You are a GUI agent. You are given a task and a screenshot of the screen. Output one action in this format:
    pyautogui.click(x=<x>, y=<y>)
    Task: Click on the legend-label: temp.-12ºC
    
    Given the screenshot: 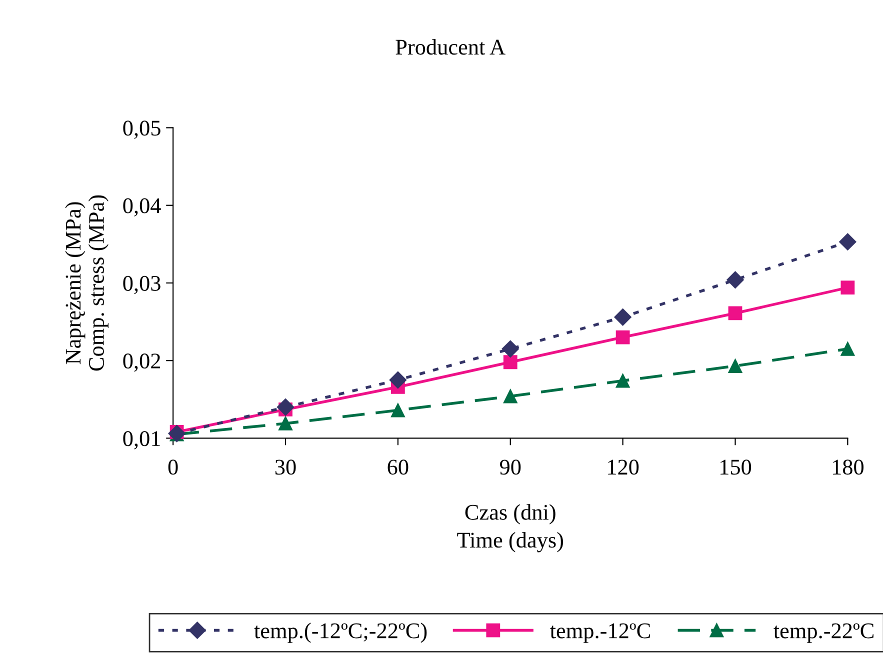 What is the action you would take?
    pyautogui.click(x=600, y=633)
    